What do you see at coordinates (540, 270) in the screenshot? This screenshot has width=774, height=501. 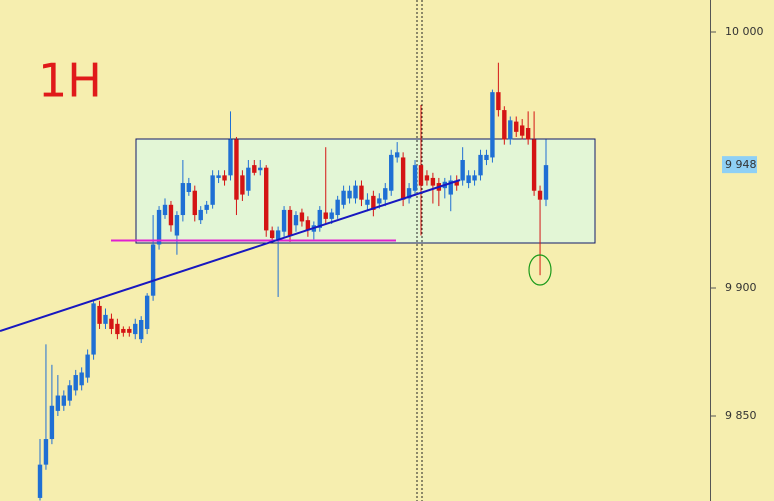 I see `highlight-ellipse` at bounding box center [540, 270].